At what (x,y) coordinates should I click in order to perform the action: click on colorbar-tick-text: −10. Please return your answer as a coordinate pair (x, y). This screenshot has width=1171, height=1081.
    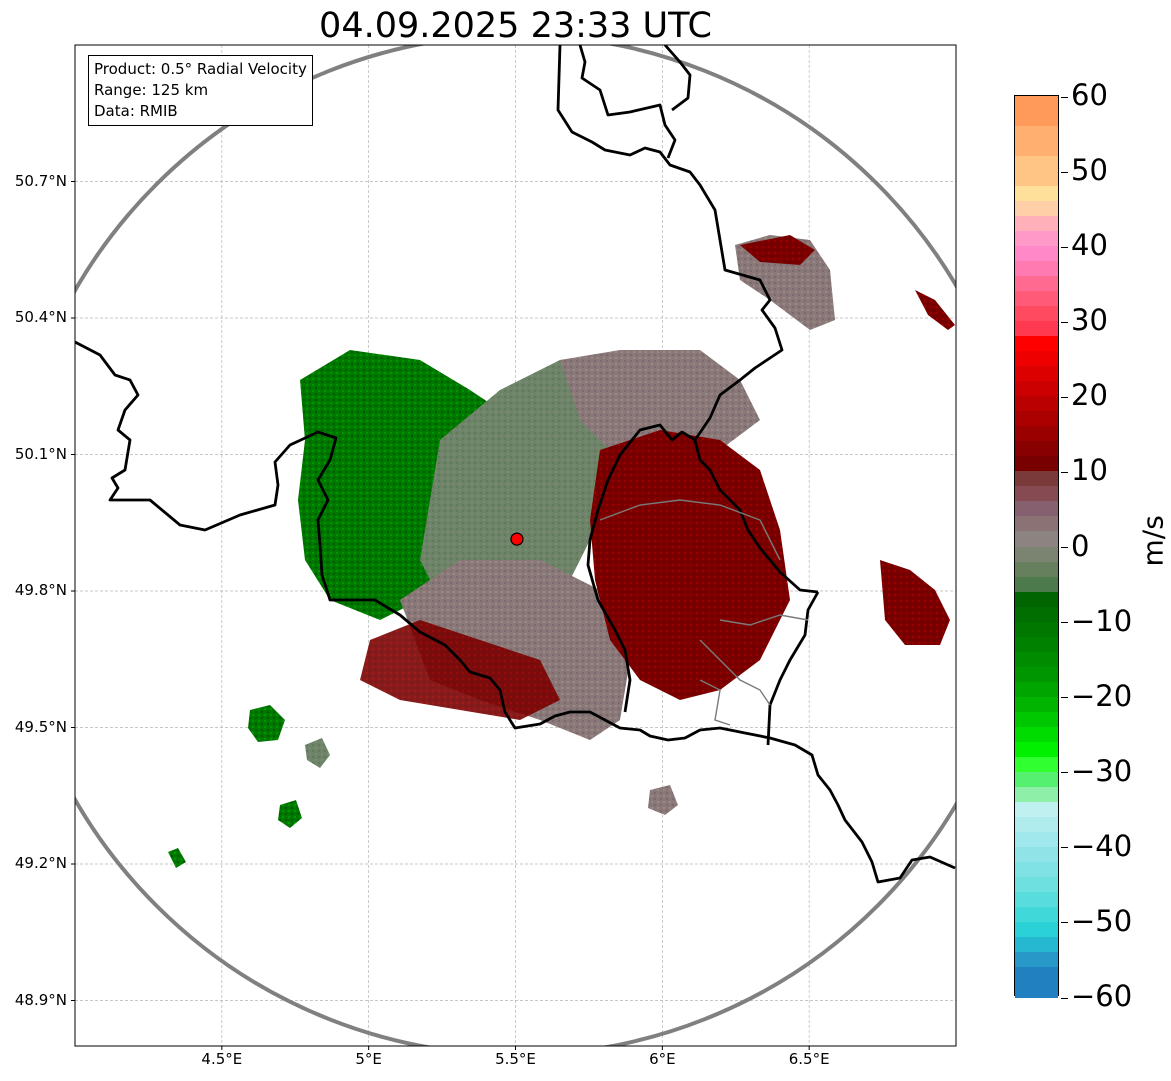
    Looking at the image, I should click on (1102, 620).